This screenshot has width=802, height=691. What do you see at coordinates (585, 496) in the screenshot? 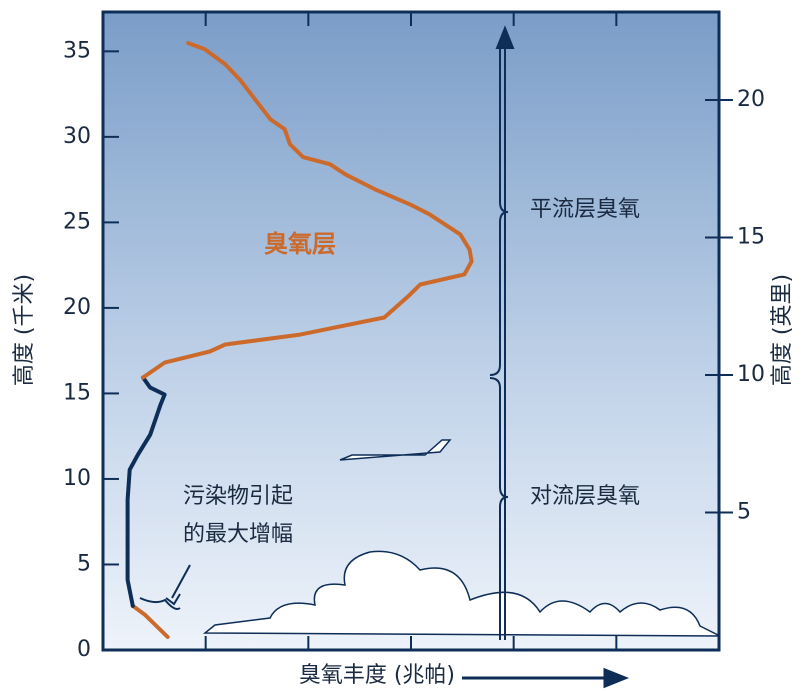
I see `annotation: 对流层臭氧` at bounding box center [585, 496].